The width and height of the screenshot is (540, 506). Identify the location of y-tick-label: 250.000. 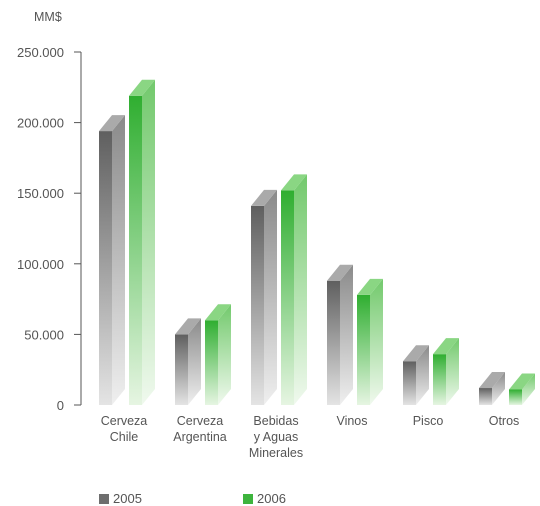
(40, 52).